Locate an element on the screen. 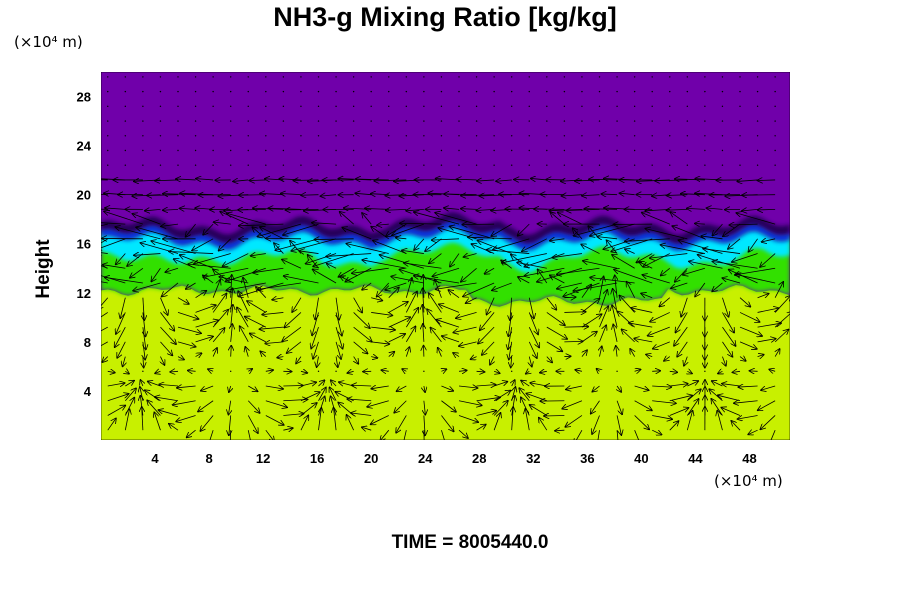 The width and height of the screenshot is (900, 600). y-tick-label: 4 is located at coordinates (88, 391).